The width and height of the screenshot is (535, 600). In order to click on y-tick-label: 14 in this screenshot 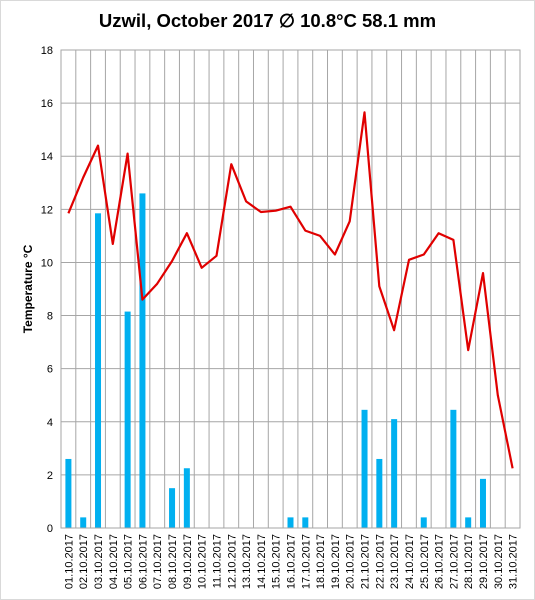, I will do `click(47, 157)`.